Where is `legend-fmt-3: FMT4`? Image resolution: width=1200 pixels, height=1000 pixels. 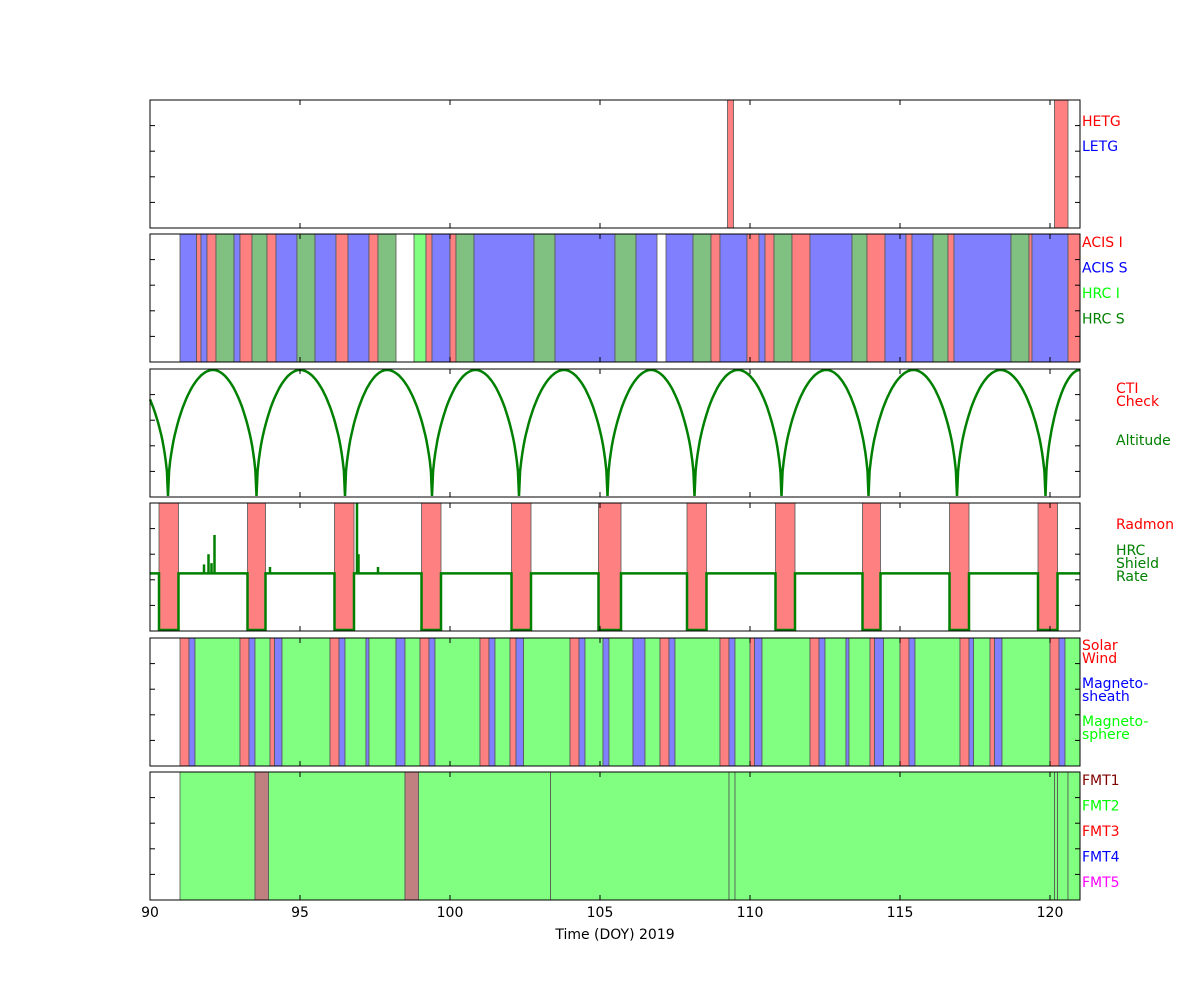
legend-fmt-3: FMT4 is located at coordinates (1101, 858).